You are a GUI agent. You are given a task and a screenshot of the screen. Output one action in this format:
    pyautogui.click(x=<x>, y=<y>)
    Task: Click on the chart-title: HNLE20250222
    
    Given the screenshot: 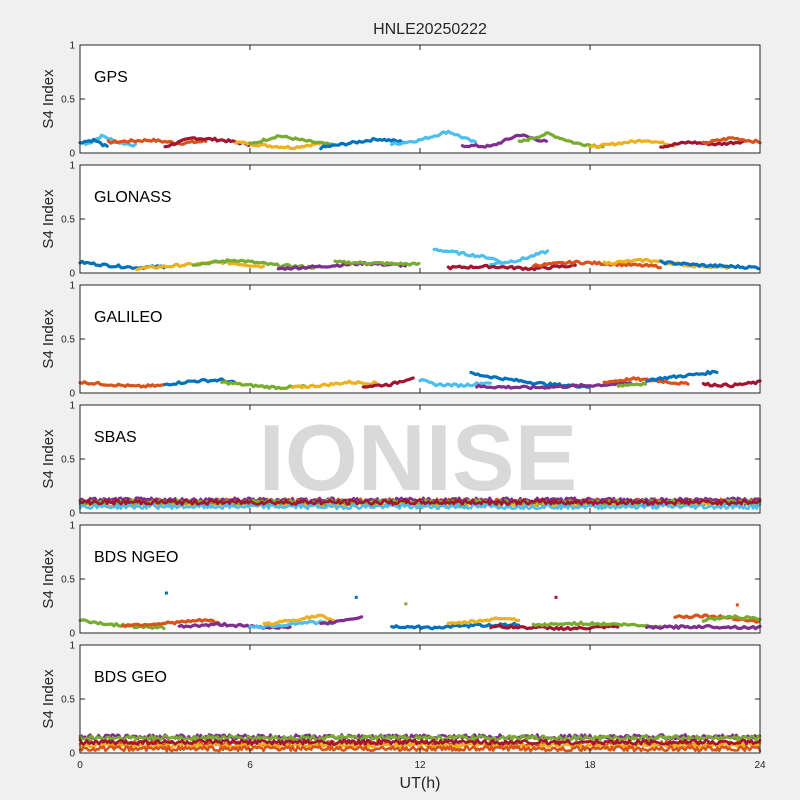 What is the action you would take?
    pyautogui.click(x=430, y=29)
    